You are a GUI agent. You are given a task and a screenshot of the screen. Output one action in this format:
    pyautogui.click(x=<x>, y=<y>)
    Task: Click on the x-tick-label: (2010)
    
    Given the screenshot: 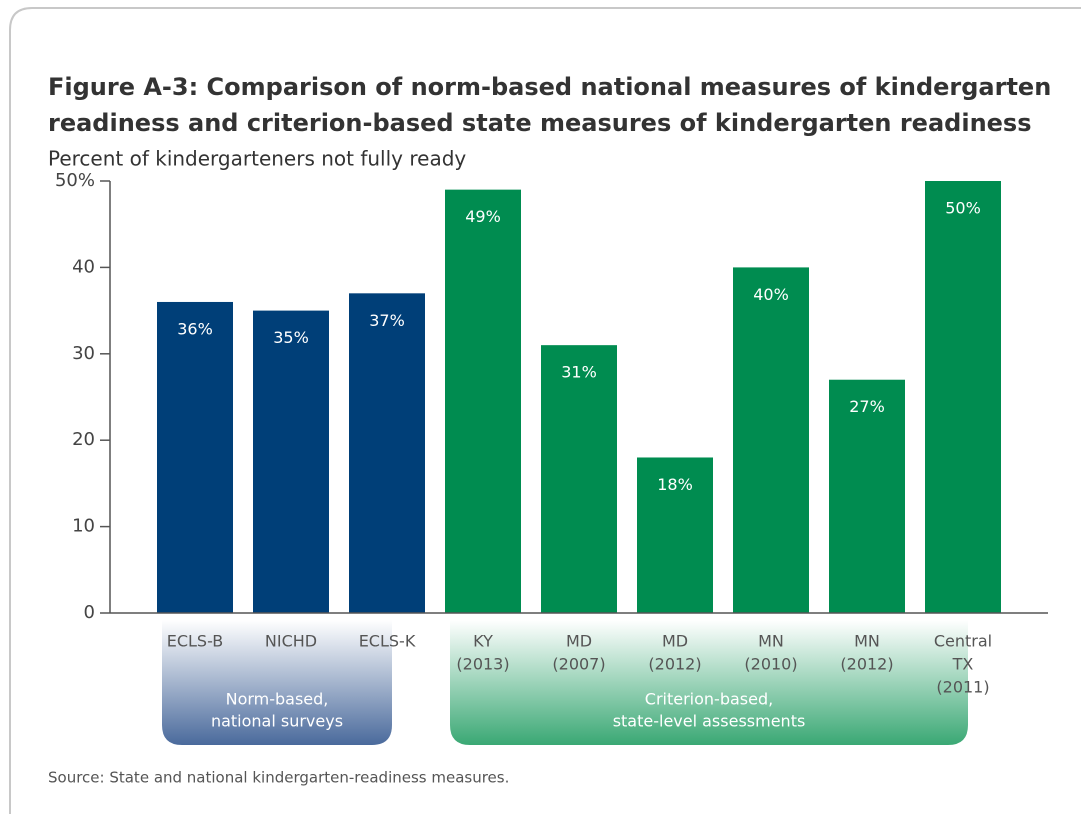 What is the action you would take?
    pyautogui.click(x=770, y=664)
    